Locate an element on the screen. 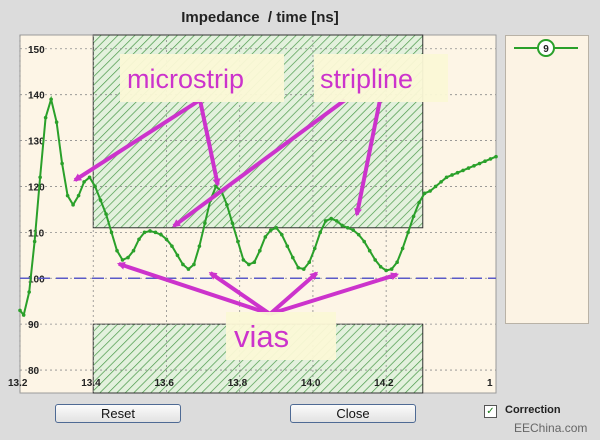 The image size is (600, 440). x-tick-label: 13.8 is located at coordinates (238, 383).